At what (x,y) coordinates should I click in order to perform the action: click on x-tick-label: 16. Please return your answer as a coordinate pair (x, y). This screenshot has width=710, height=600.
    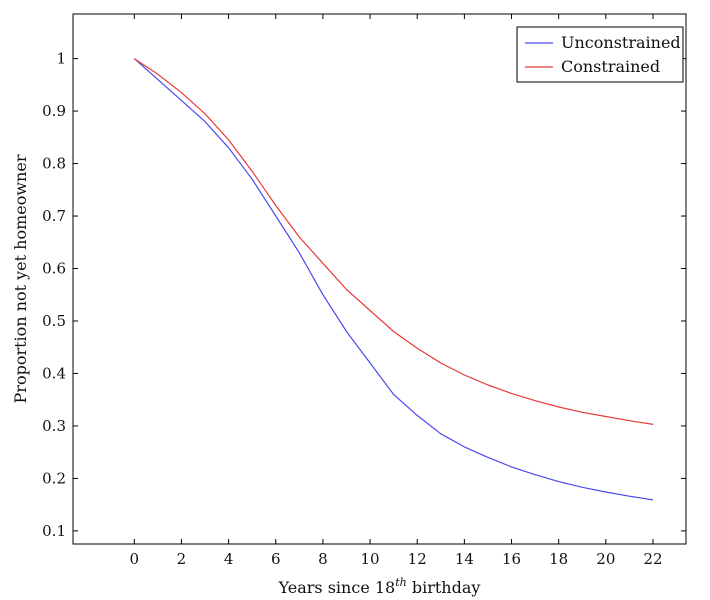
    Looking at the image, I should click on (511, 559).